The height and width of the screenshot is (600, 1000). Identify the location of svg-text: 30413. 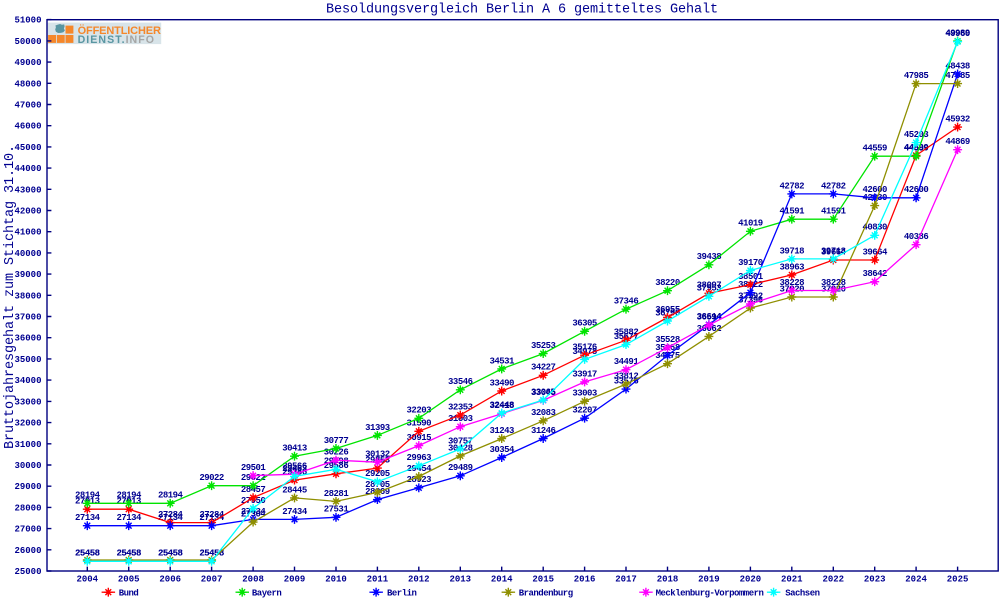
(294, 449).